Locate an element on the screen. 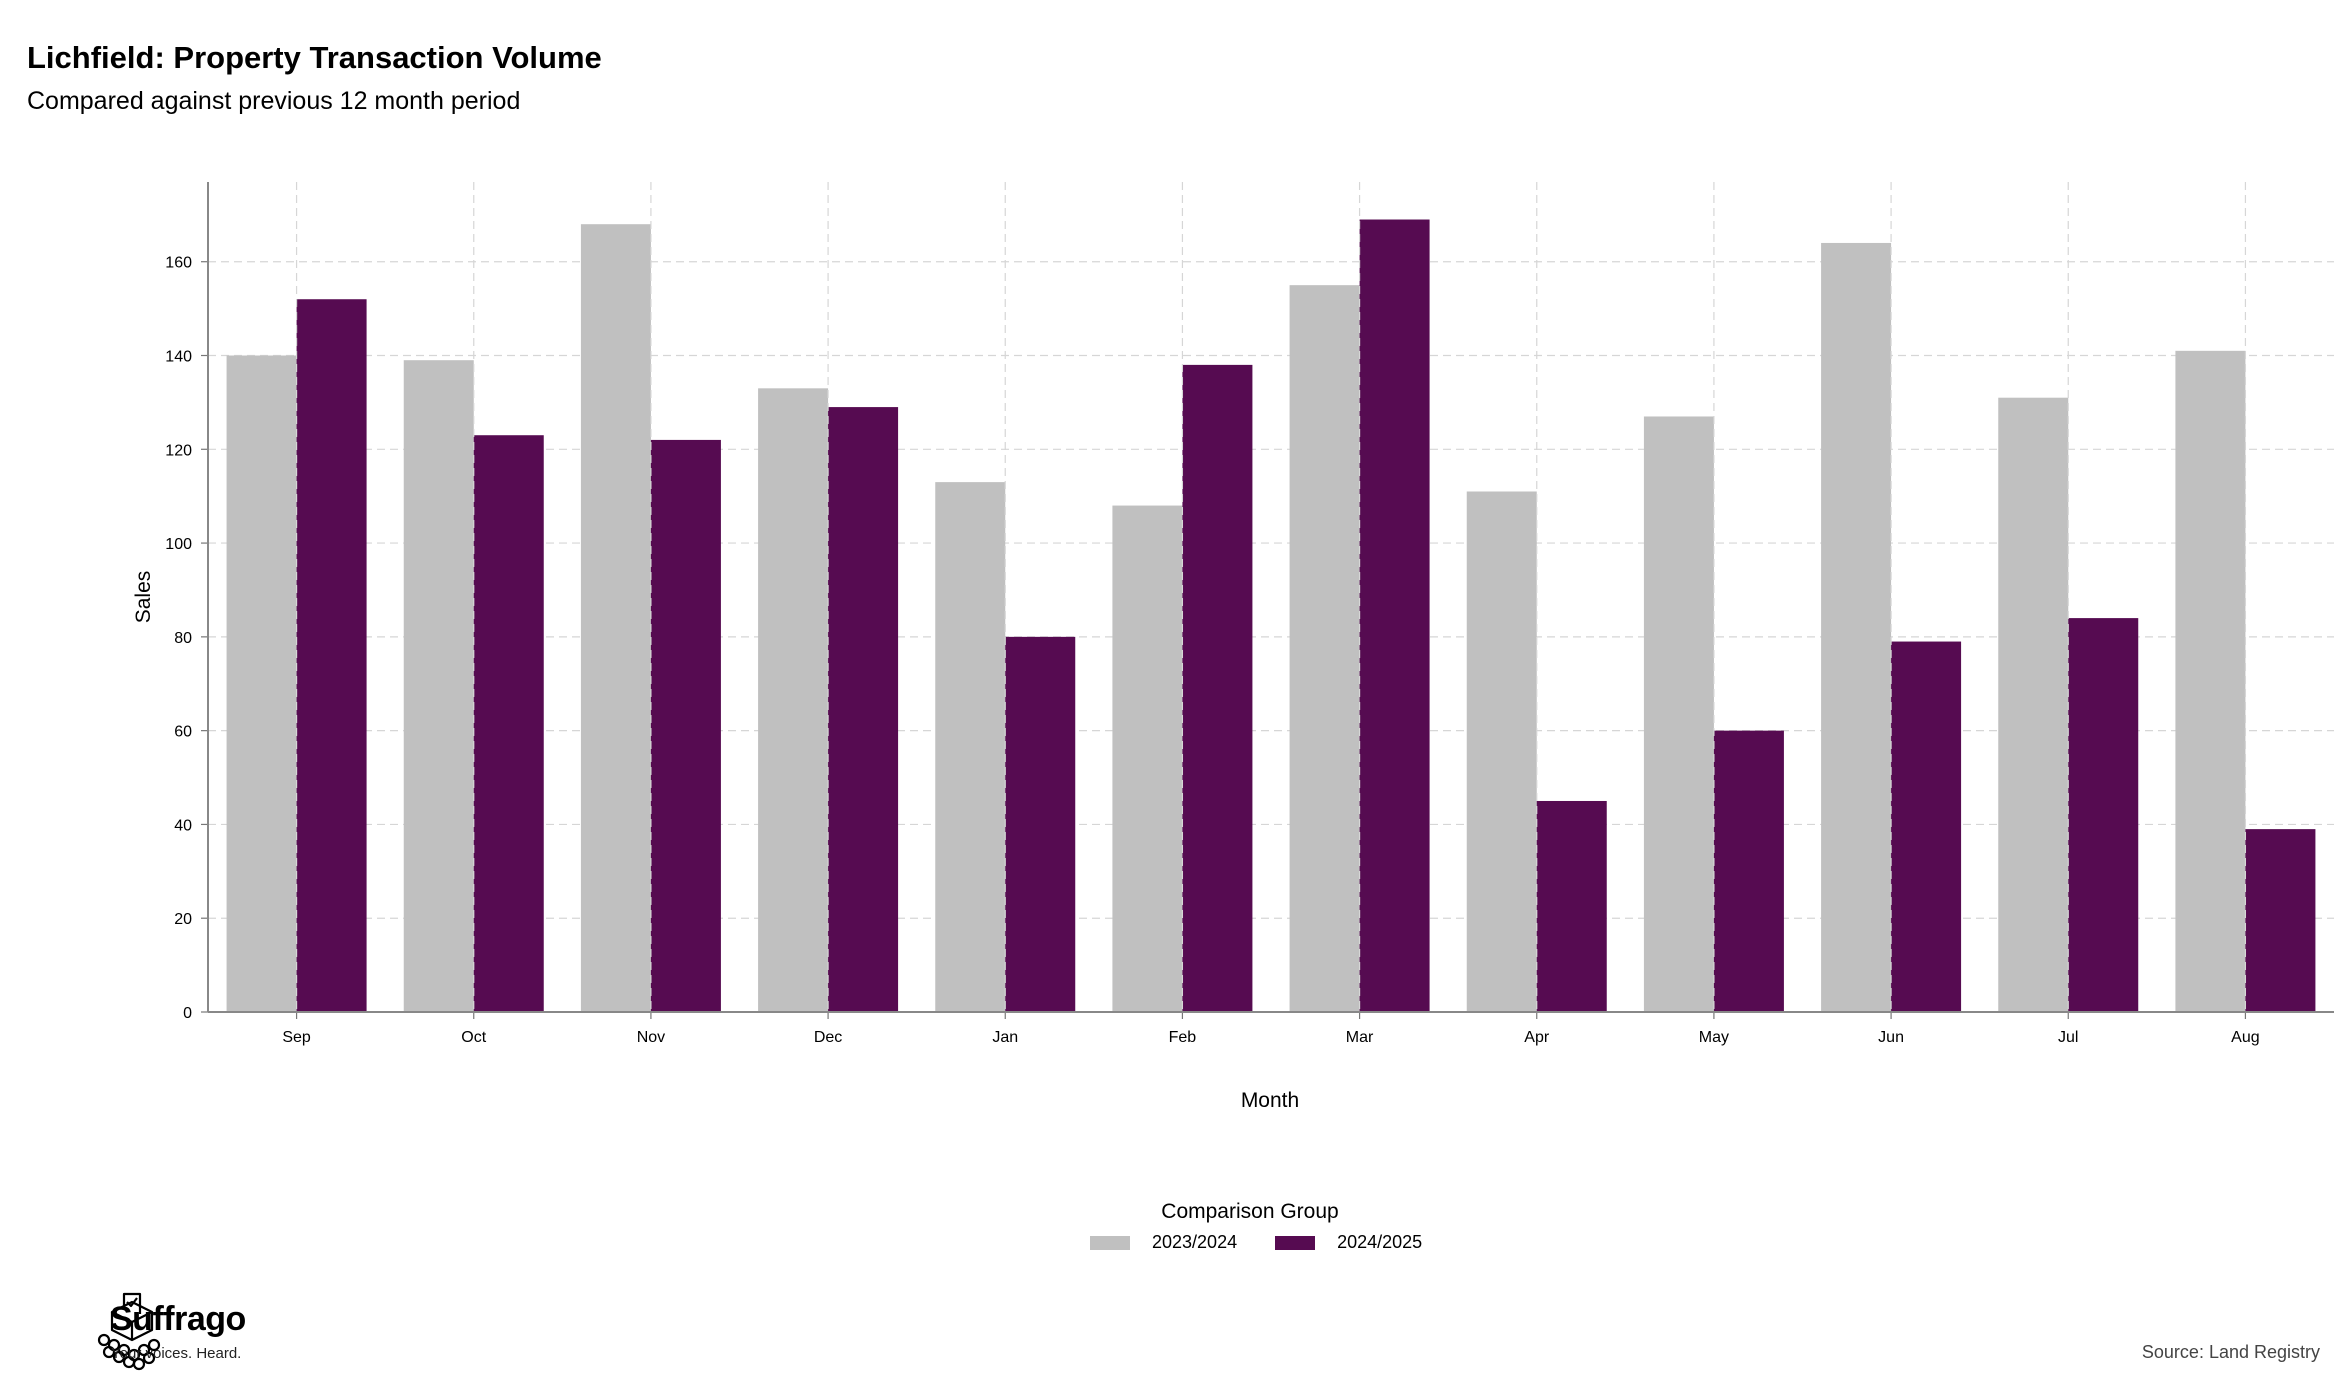  bar-2023-2024-mar is located at coordinates (1324, 649).